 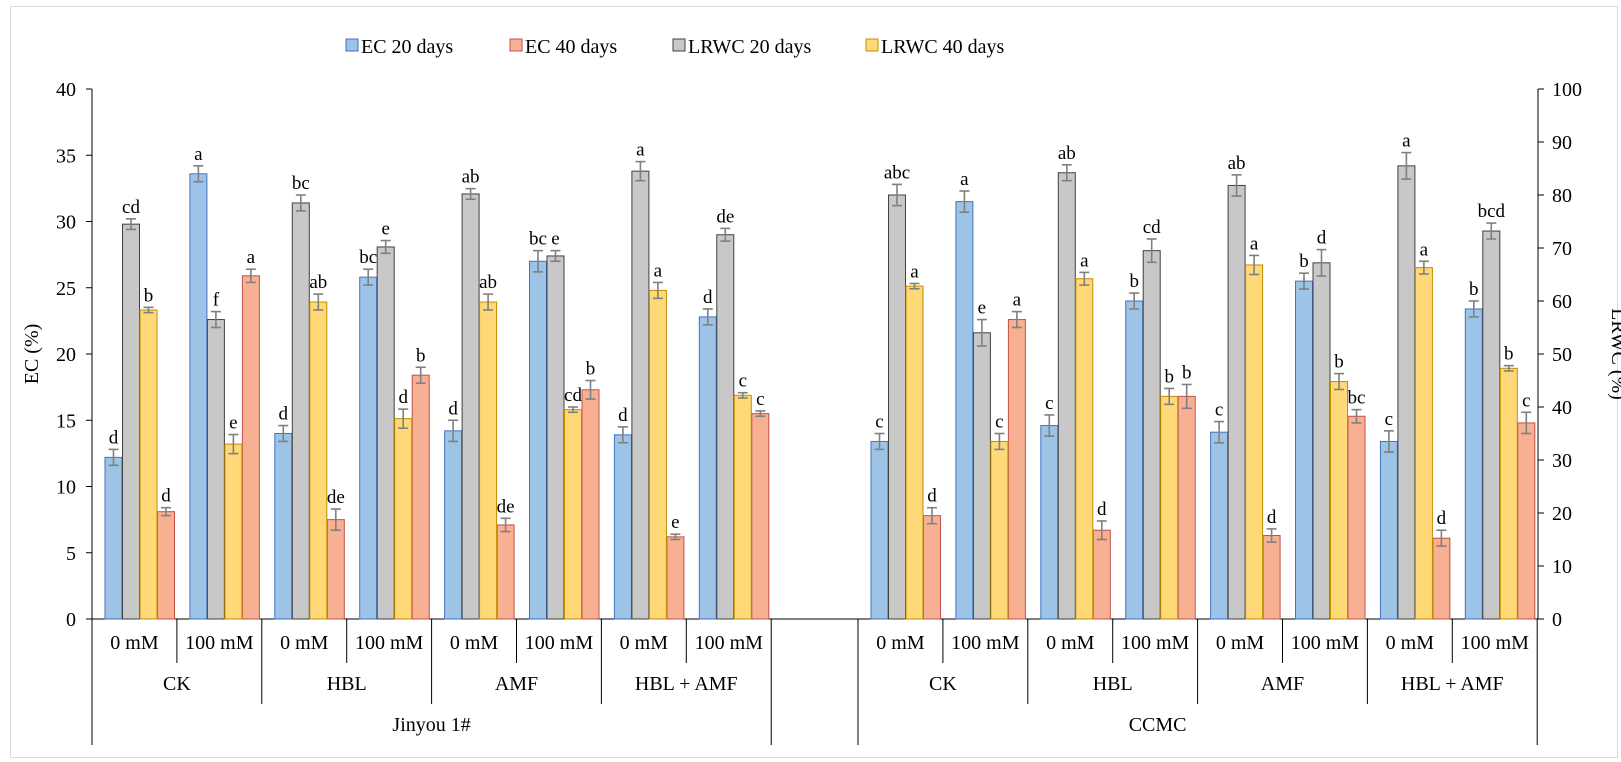 I want to click on right-tick-label: 70, so click(x=1562, y=249).